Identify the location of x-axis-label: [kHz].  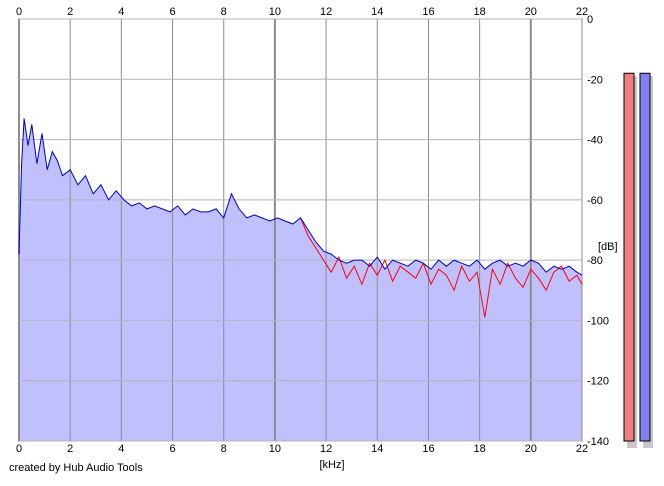
(331, 465).